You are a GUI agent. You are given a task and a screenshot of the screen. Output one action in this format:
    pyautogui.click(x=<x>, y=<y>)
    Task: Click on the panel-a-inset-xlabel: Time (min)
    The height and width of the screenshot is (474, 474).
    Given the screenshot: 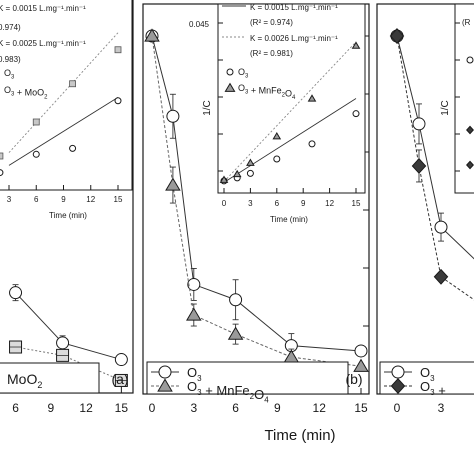 What is the action you would take?
    pyautogui.click(x=68, y=215)
    